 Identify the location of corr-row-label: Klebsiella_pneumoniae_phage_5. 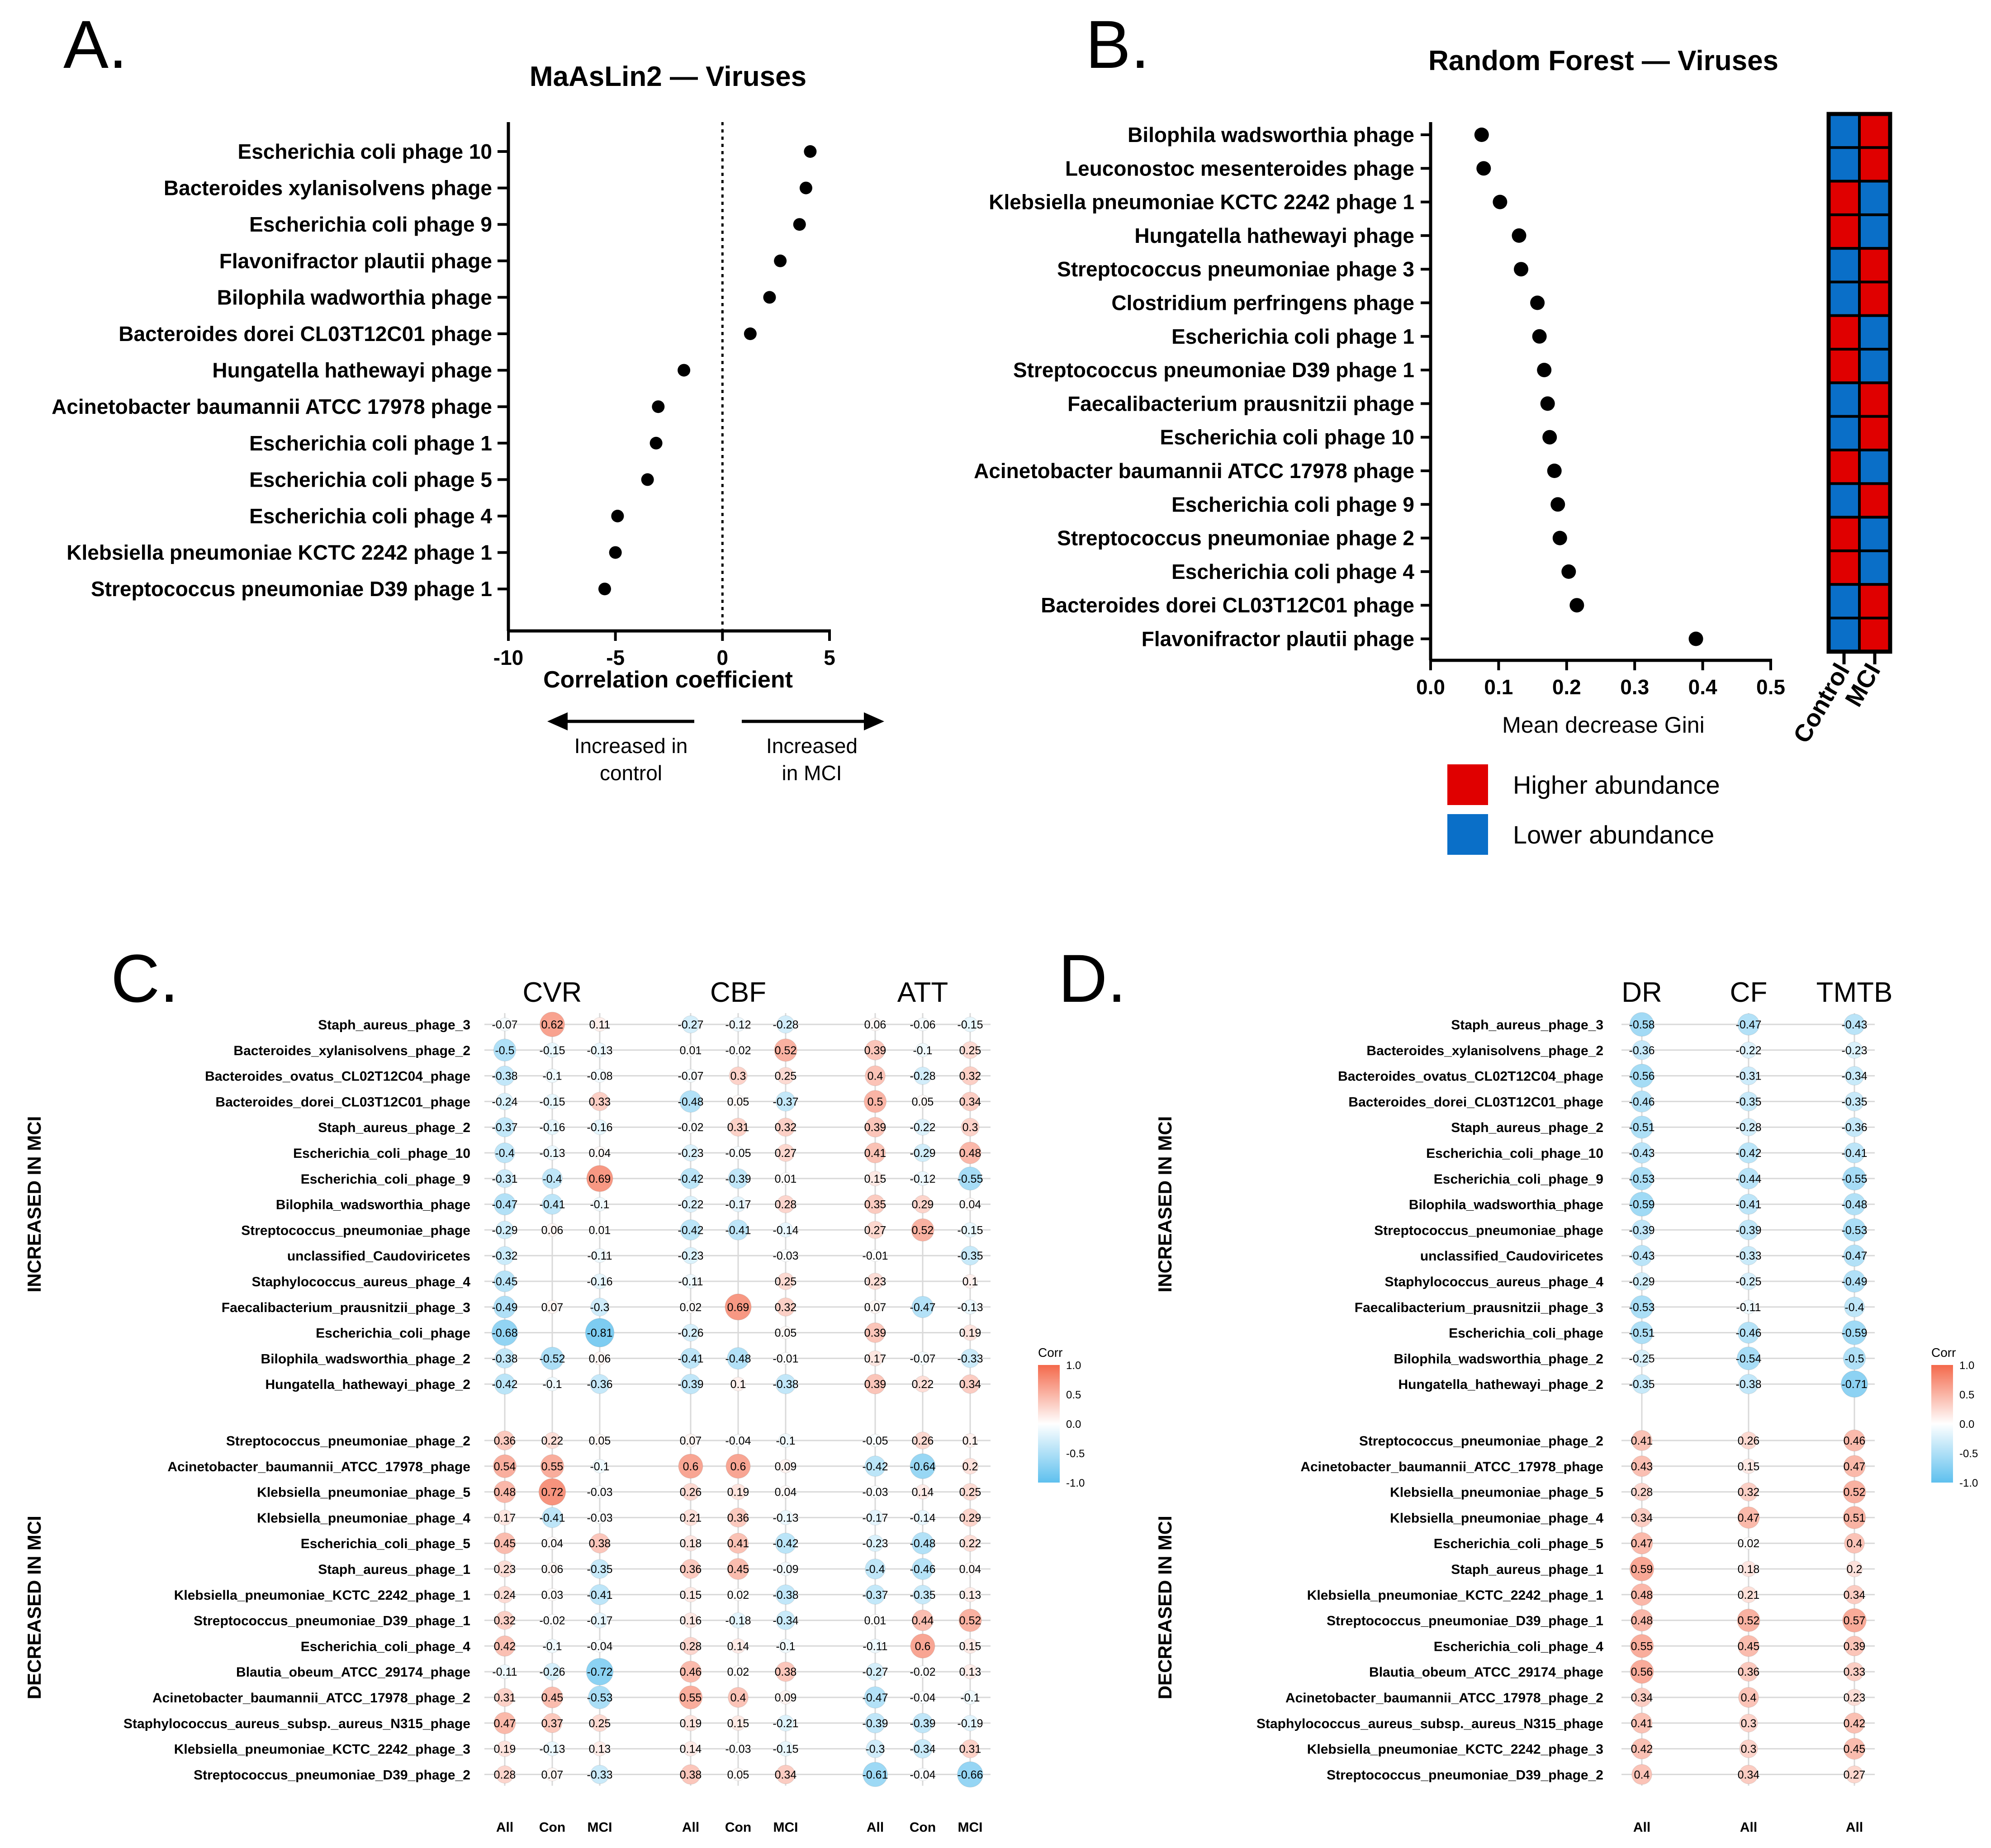
(364, 1492).